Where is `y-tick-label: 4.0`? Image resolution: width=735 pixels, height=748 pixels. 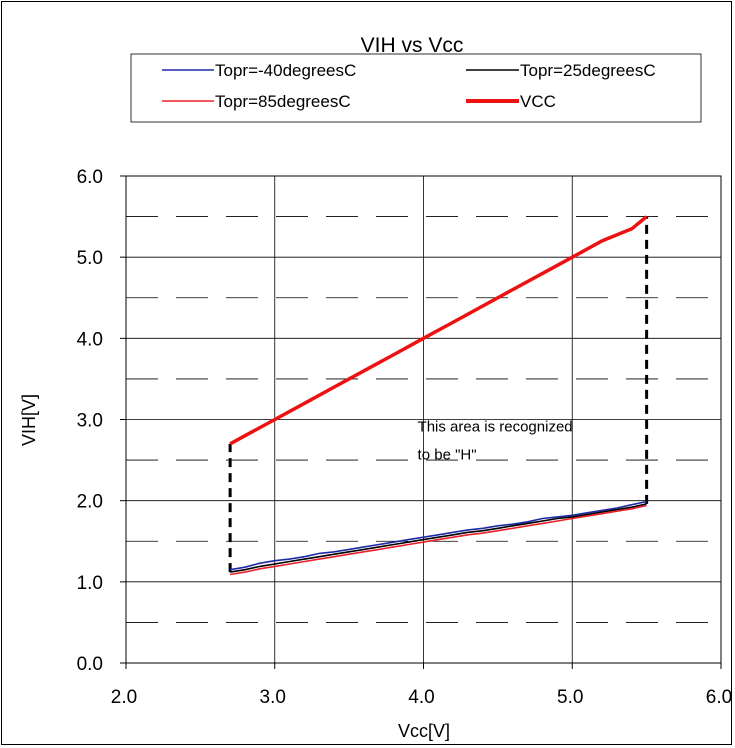
y-tick-label: 4.0 is located at coordinates (90, 339).